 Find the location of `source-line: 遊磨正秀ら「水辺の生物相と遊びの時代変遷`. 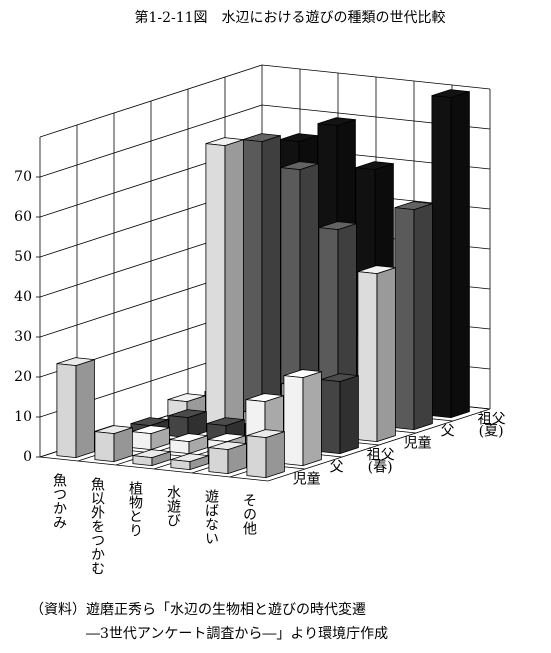

source-line: 遊磨正秀ら「水辺の生物相と遊びの時代変遷 is located at coordinates (226, 609).